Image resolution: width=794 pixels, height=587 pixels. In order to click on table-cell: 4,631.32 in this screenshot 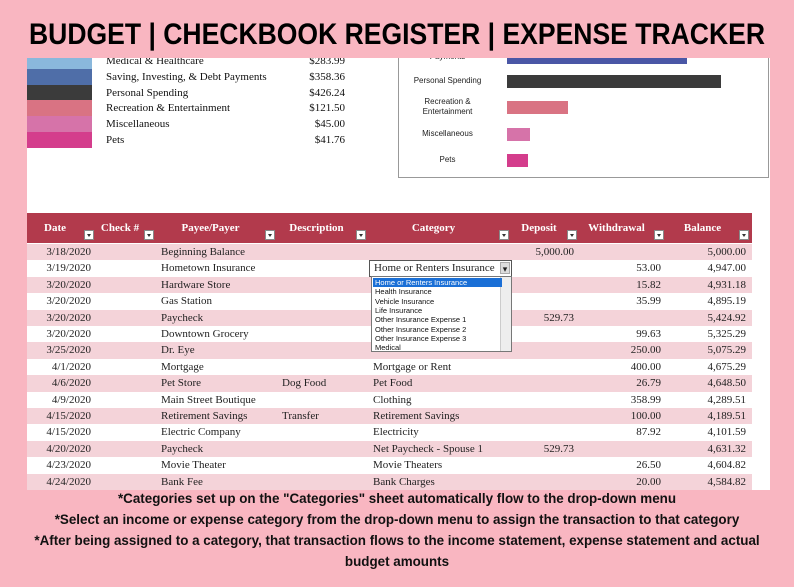, I will do `click(727, 448)`.